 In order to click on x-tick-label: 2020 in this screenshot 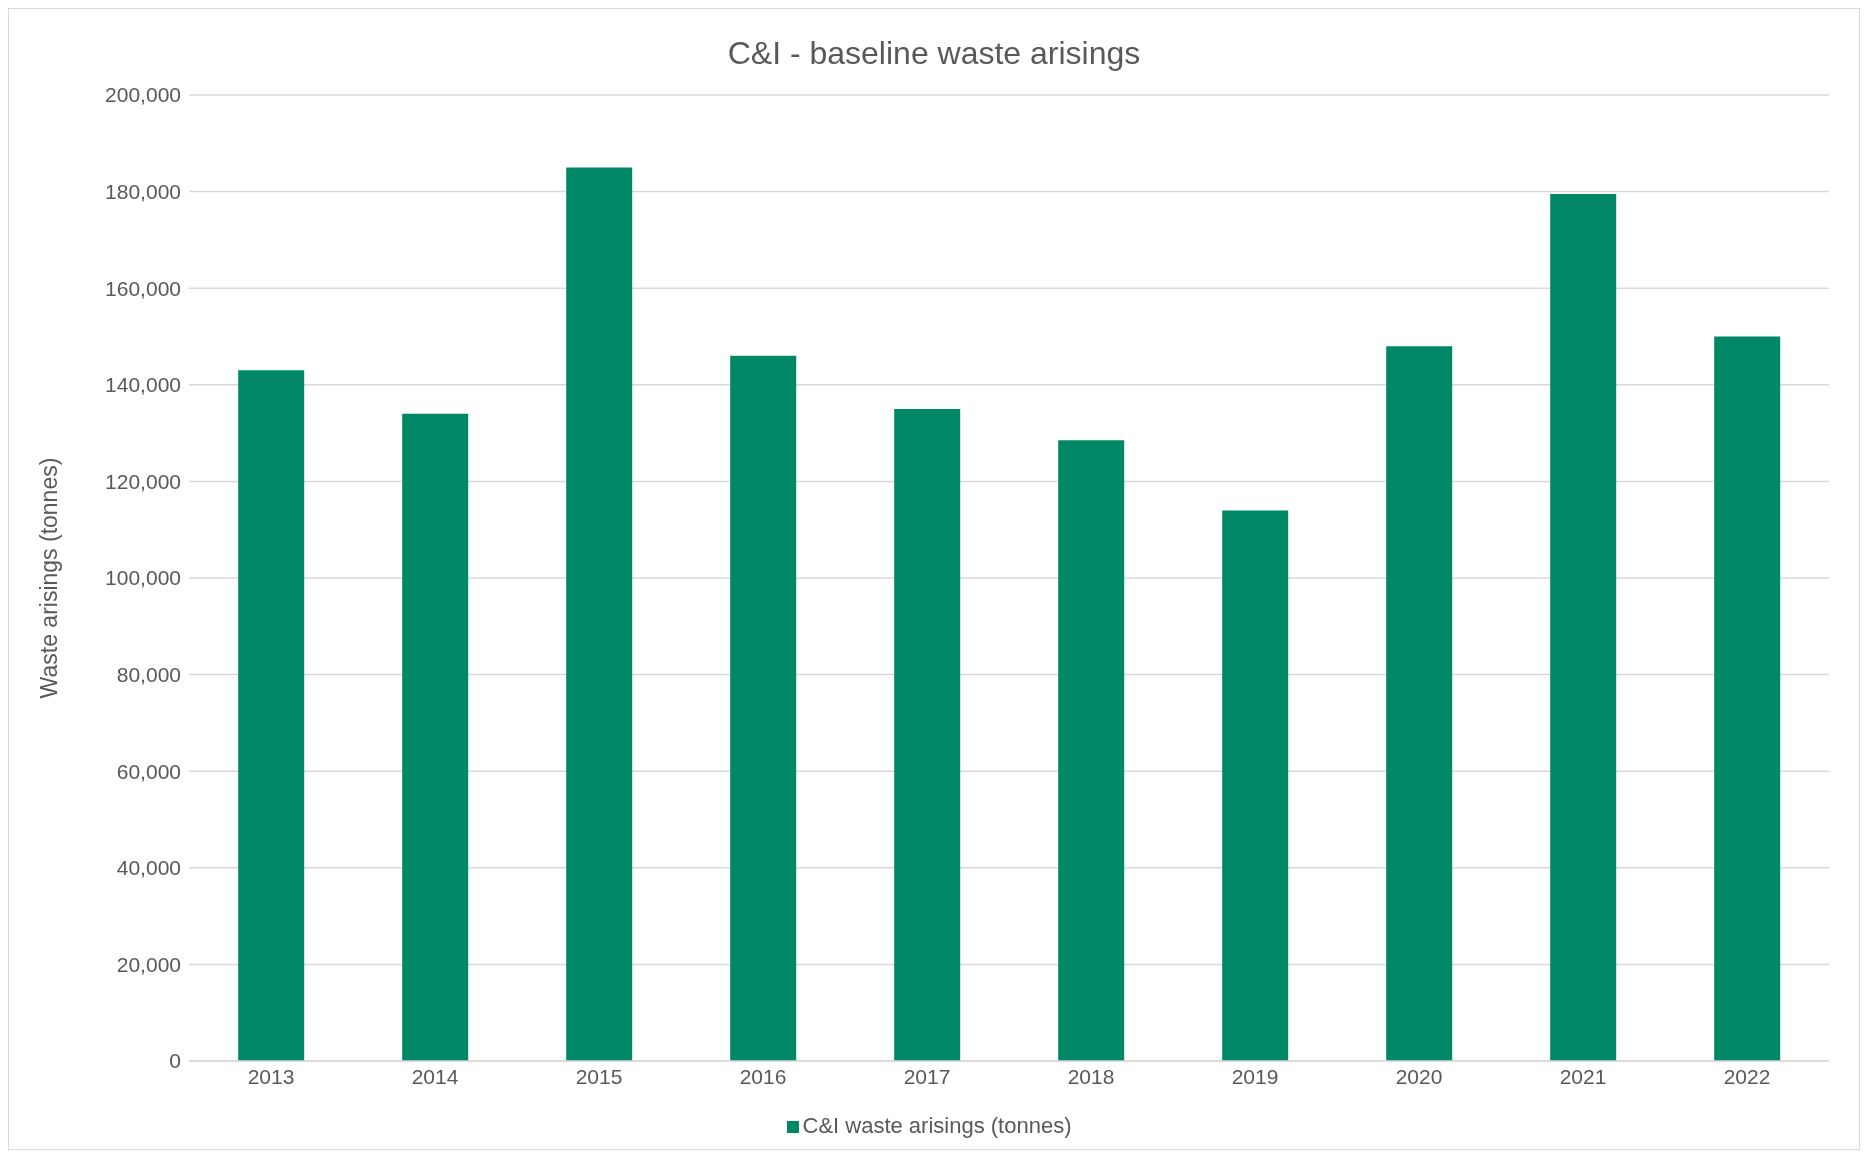, I will do `click(1419, 1076)`.